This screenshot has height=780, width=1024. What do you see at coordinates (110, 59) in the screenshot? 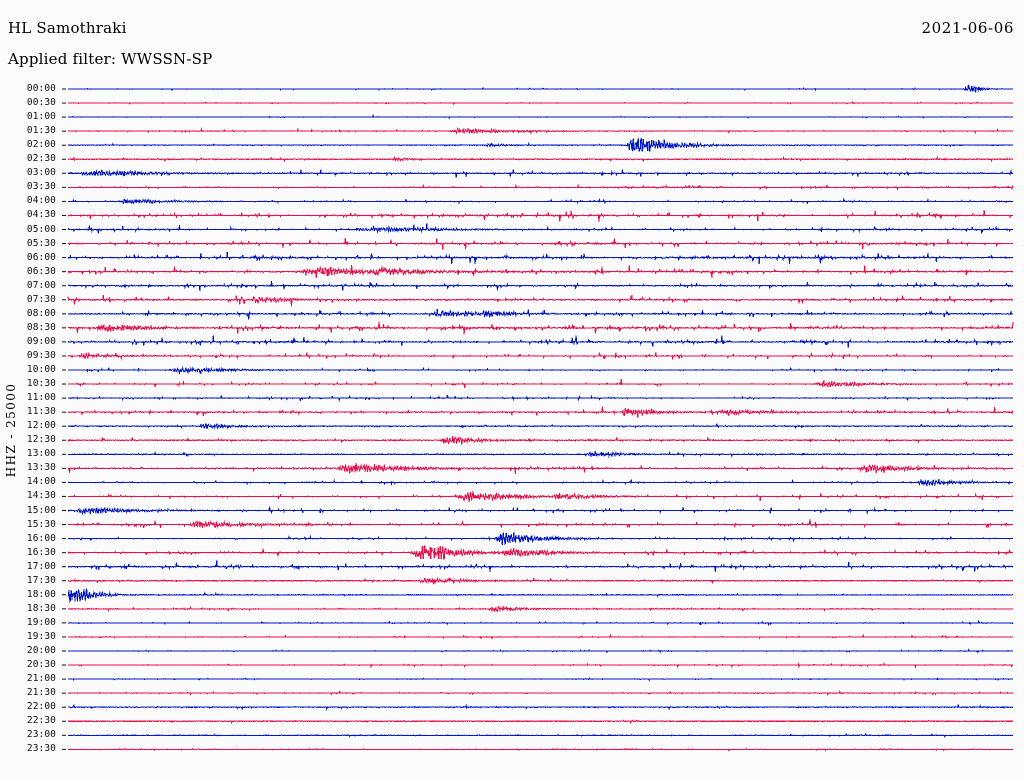
I see `applied-filter-label: Applied filter: WWSSN-SP` at bounding box center [110, 59].